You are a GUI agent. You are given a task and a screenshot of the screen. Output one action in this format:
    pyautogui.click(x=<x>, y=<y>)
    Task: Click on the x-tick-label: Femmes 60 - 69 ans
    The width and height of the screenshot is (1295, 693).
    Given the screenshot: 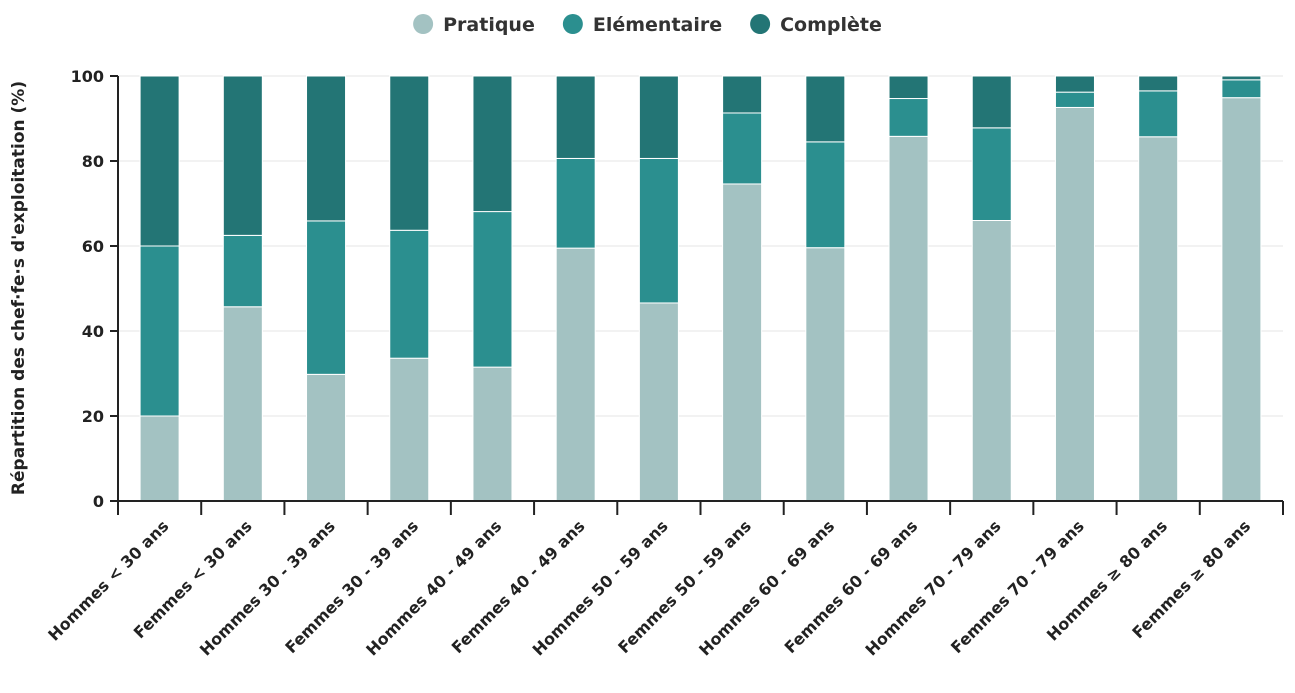 What is the action you would take?
    pyautogui.click(x=851, y=586)
    